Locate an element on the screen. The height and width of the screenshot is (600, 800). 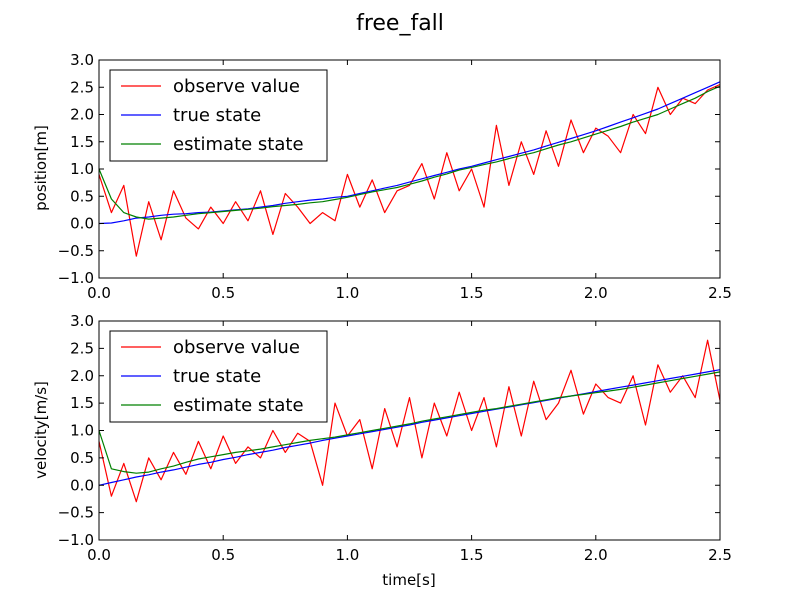
velocity-xtick-label: 1.5 is located at coordinates (472, 555).